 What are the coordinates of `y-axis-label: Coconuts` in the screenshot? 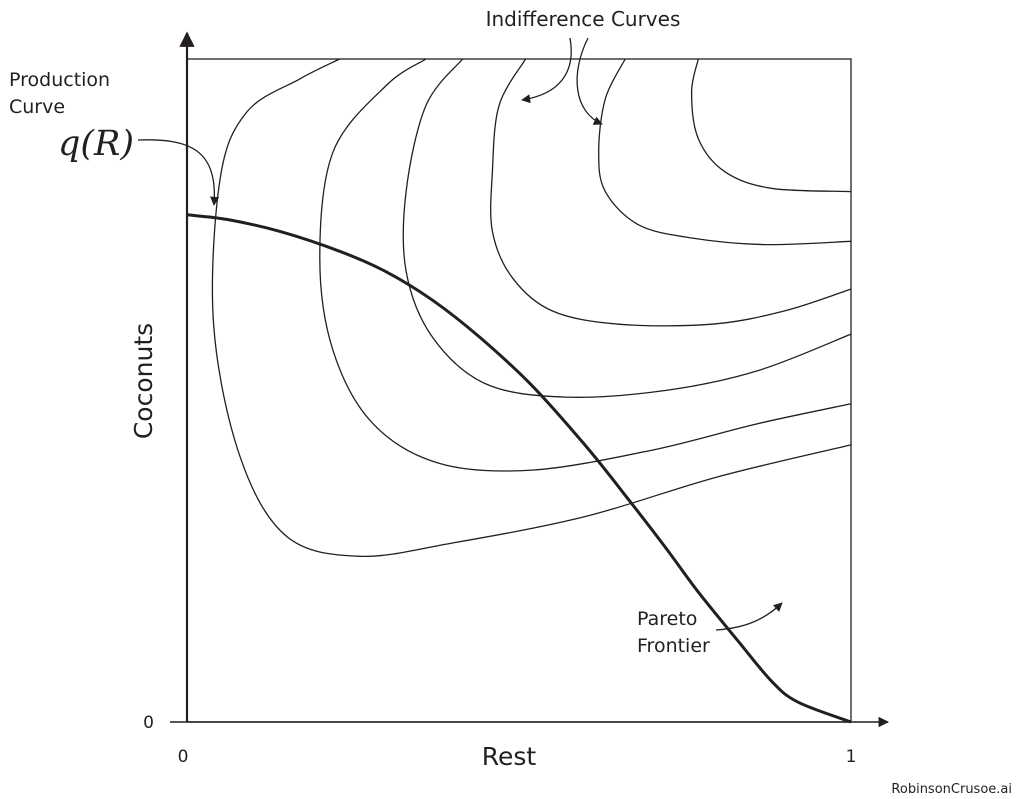 It's located at (143, 381).